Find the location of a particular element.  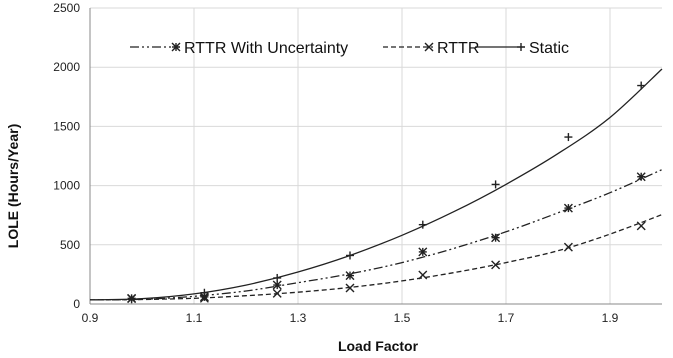

x-tick-label: 0.9 is located at coordinates (90, 318).